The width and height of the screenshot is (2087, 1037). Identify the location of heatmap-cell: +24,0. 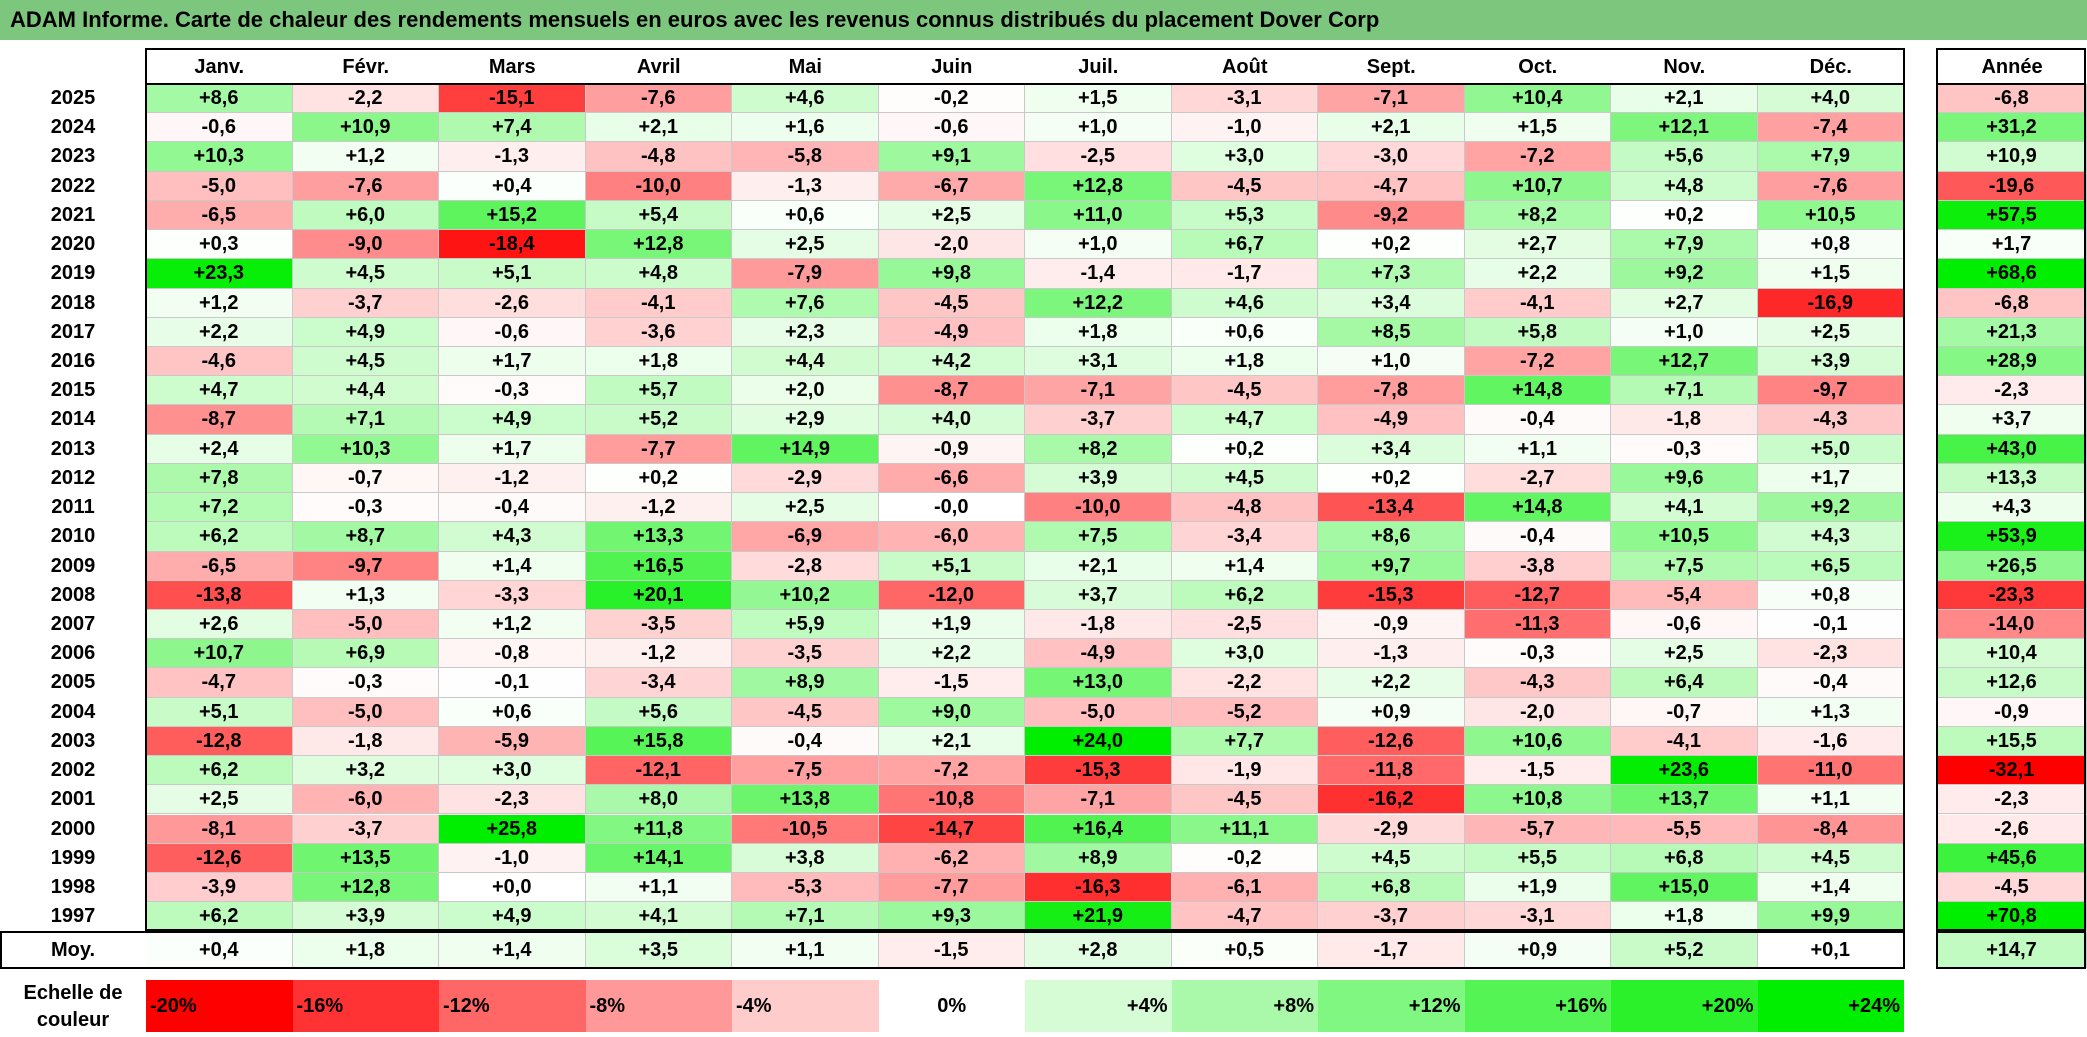
(1098, 741).